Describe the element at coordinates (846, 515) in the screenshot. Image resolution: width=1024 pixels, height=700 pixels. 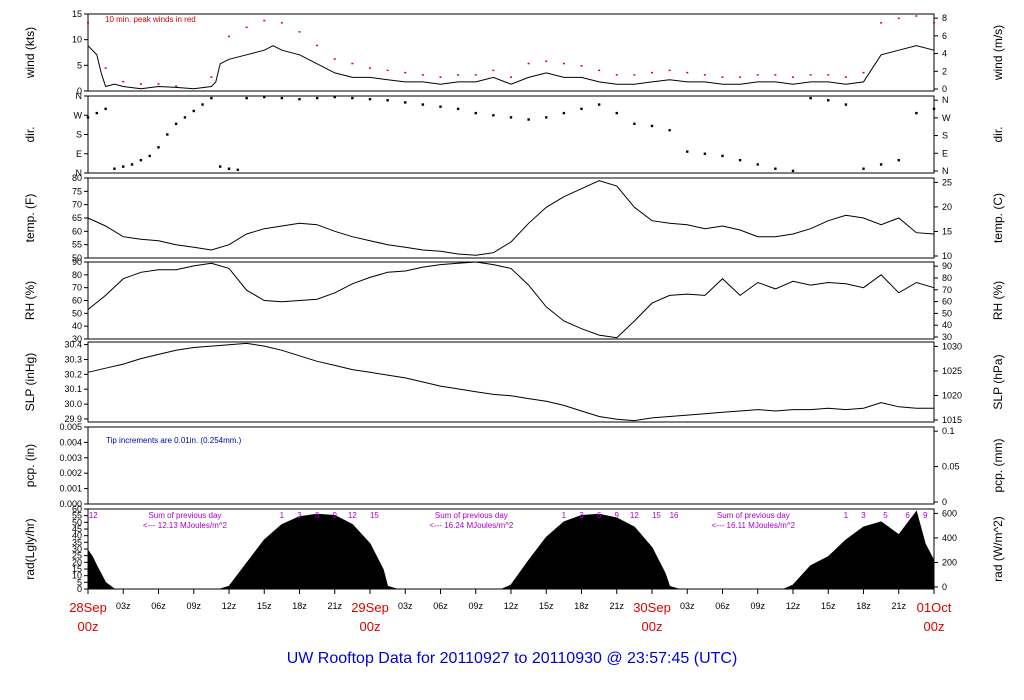
I see `rad-hour-label: 1` at that location.